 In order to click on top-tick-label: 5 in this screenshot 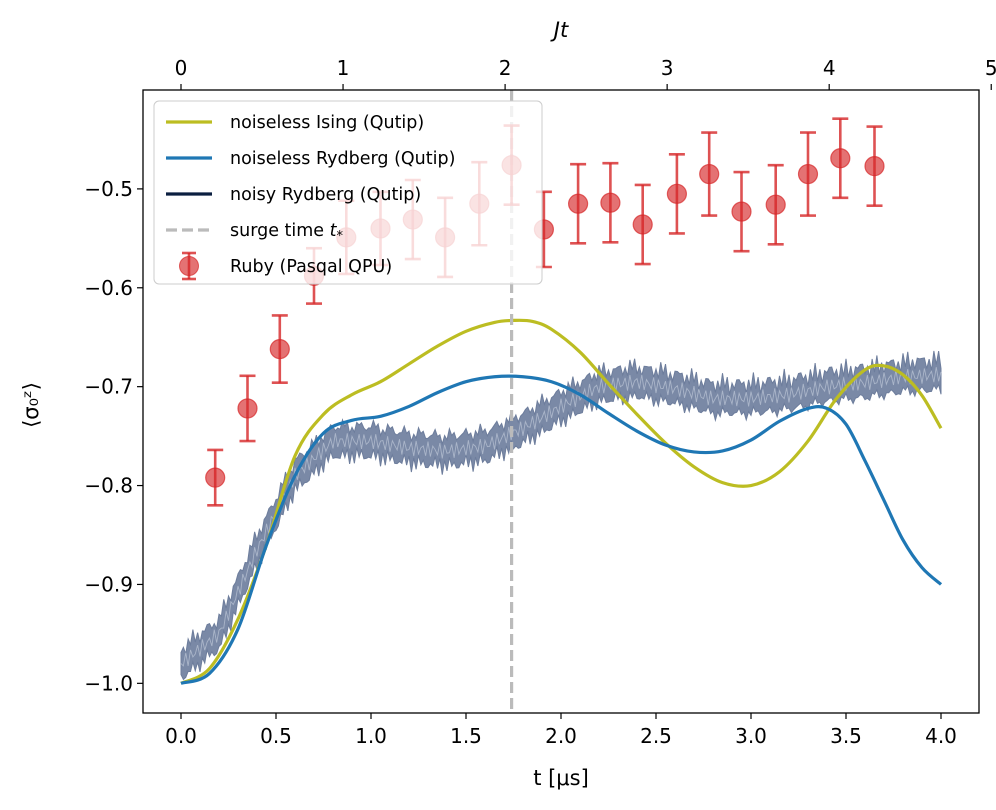, I will do `click(990, 68)`.